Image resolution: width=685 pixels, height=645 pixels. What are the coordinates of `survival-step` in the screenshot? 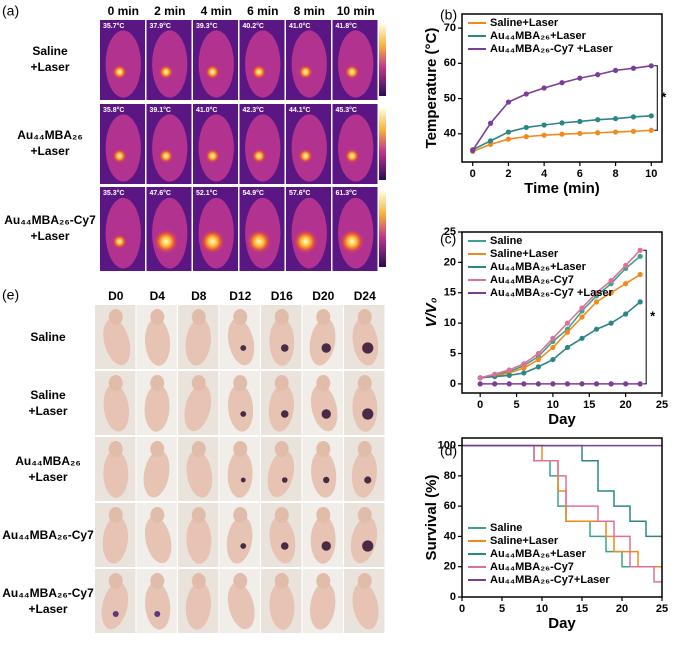 It's located at (562, 491).